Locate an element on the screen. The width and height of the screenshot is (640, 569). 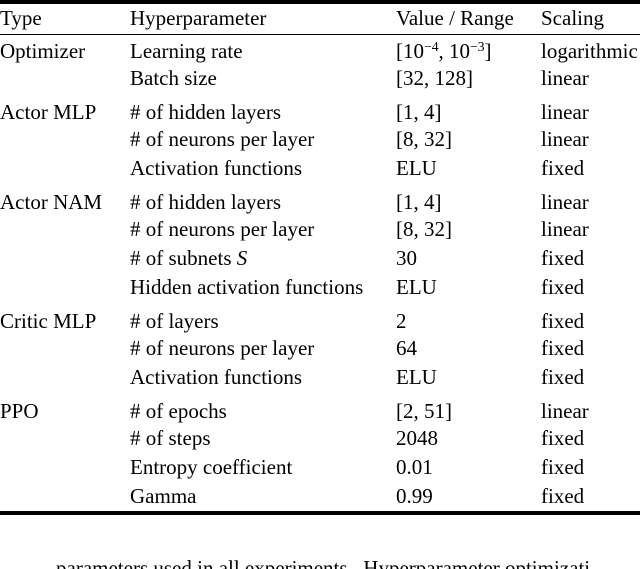
type-cell: Optimizer is located at coordinates (43, 50).